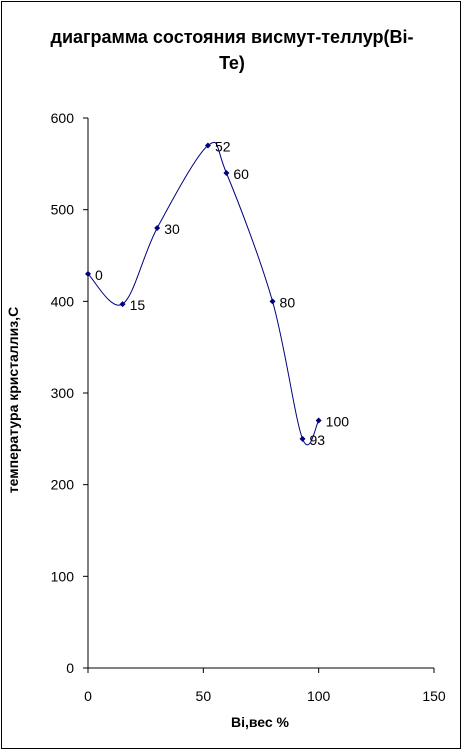 The image size is (464, 752). What do you see at coordinates (63, 301) in the screenshot?
I see `y-tick-label: 400` at bounding box center [63, 301].